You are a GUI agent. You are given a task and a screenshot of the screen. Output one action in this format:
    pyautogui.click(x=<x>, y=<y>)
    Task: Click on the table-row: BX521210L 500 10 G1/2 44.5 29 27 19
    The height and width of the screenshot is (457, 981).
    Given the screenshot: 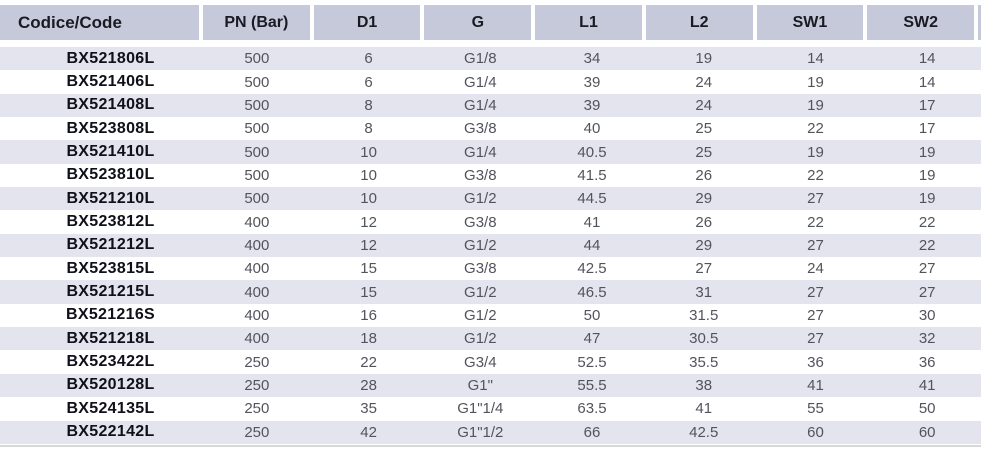 What is the action you would take?
    pyautogui.click(x=490, y=199)
    